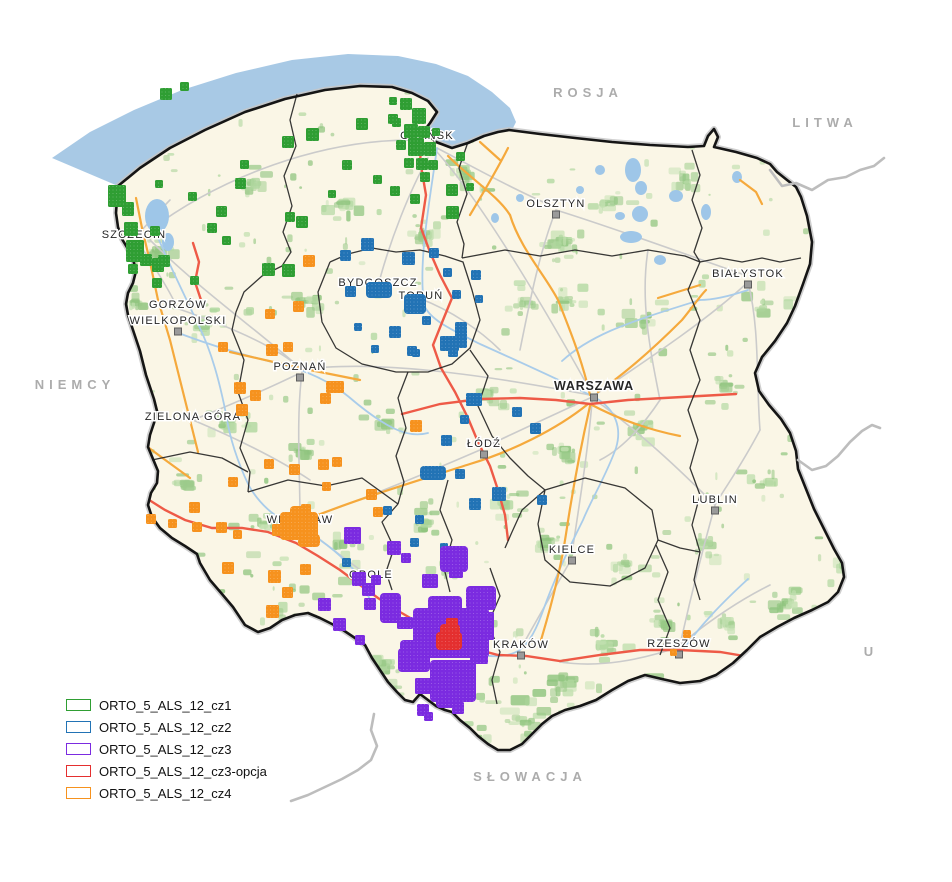  Describe the element at coordinates (449, 634) in the screenshot. I see `marker-layer-cz3_opcja` at that location.